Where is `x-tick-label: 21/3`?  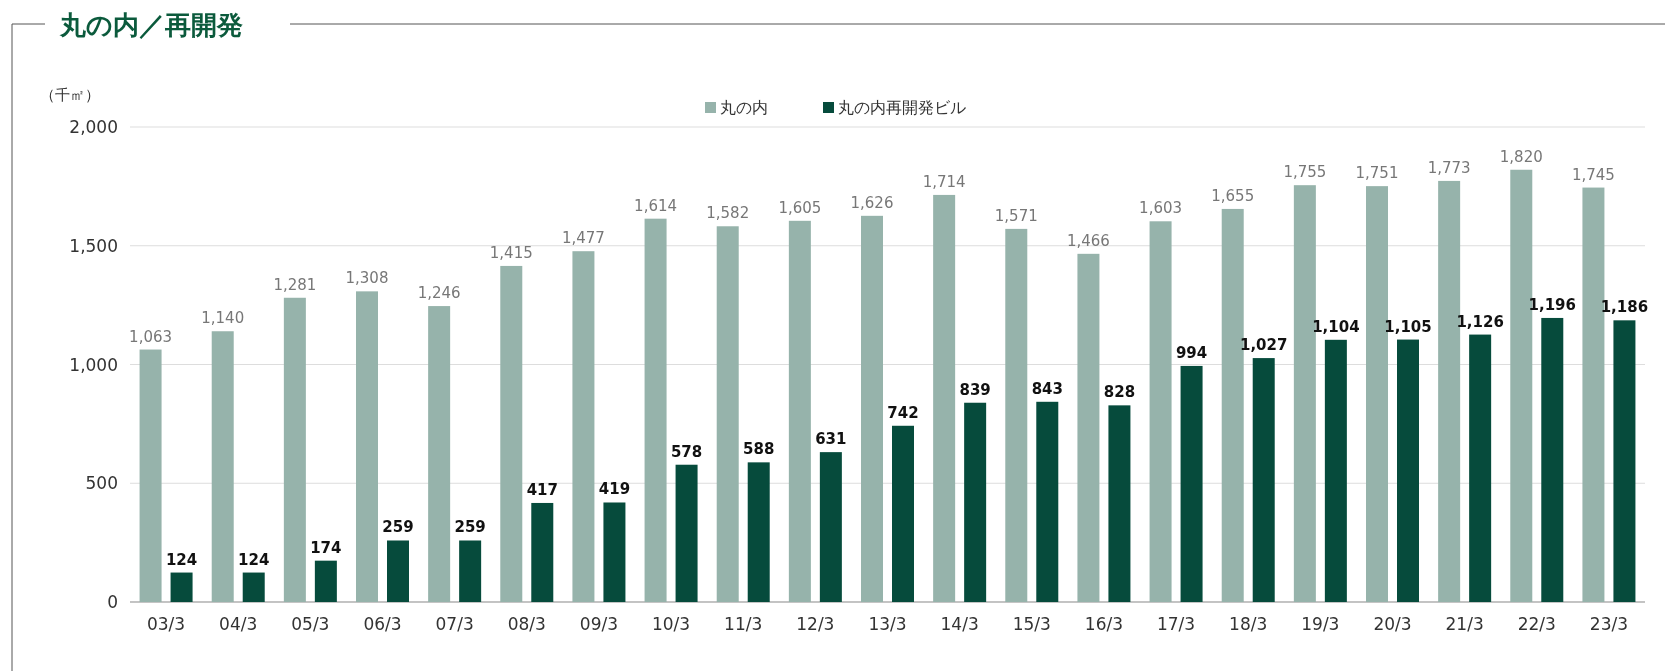
x-tick-label: 21/3 is located at coordinates (1464, 624).